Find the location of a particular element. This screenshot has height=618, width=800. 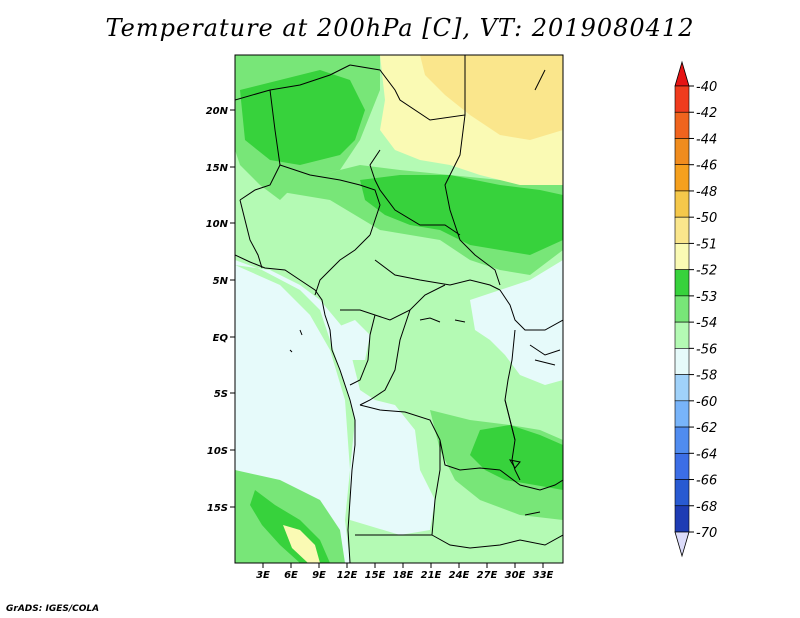

lat-labels: 20N 15N 10N 5N EQ 5S 10S 15S is located at coordinates (217, 310).